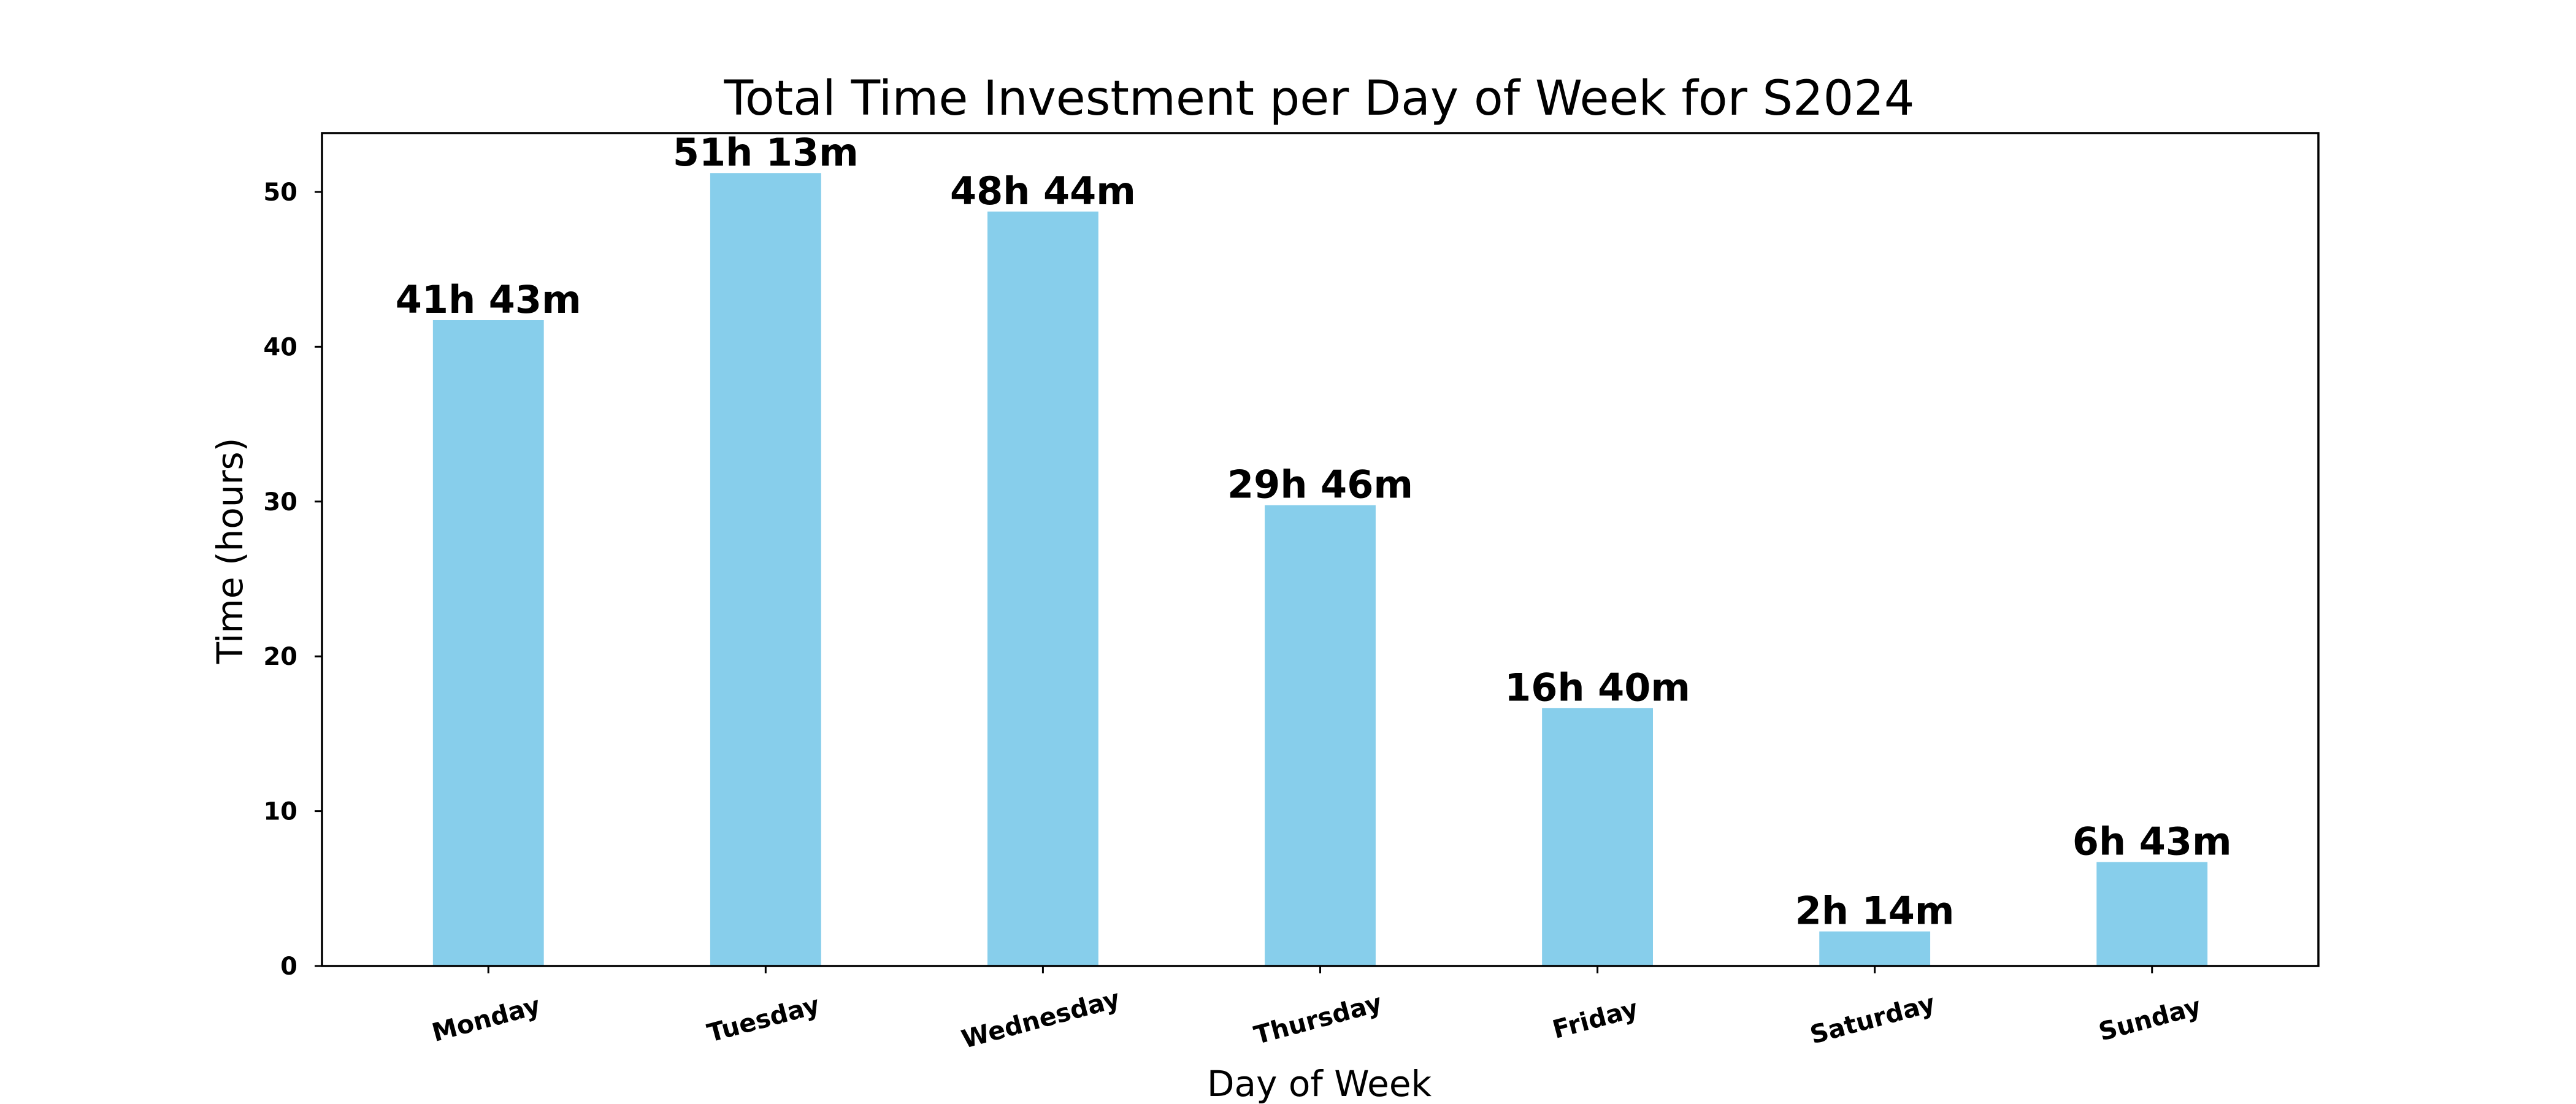 Image resolution: width=2576 pixels, height=1104 pixels. I want to click on y-tick-label-40: 40, so click(280, 347).